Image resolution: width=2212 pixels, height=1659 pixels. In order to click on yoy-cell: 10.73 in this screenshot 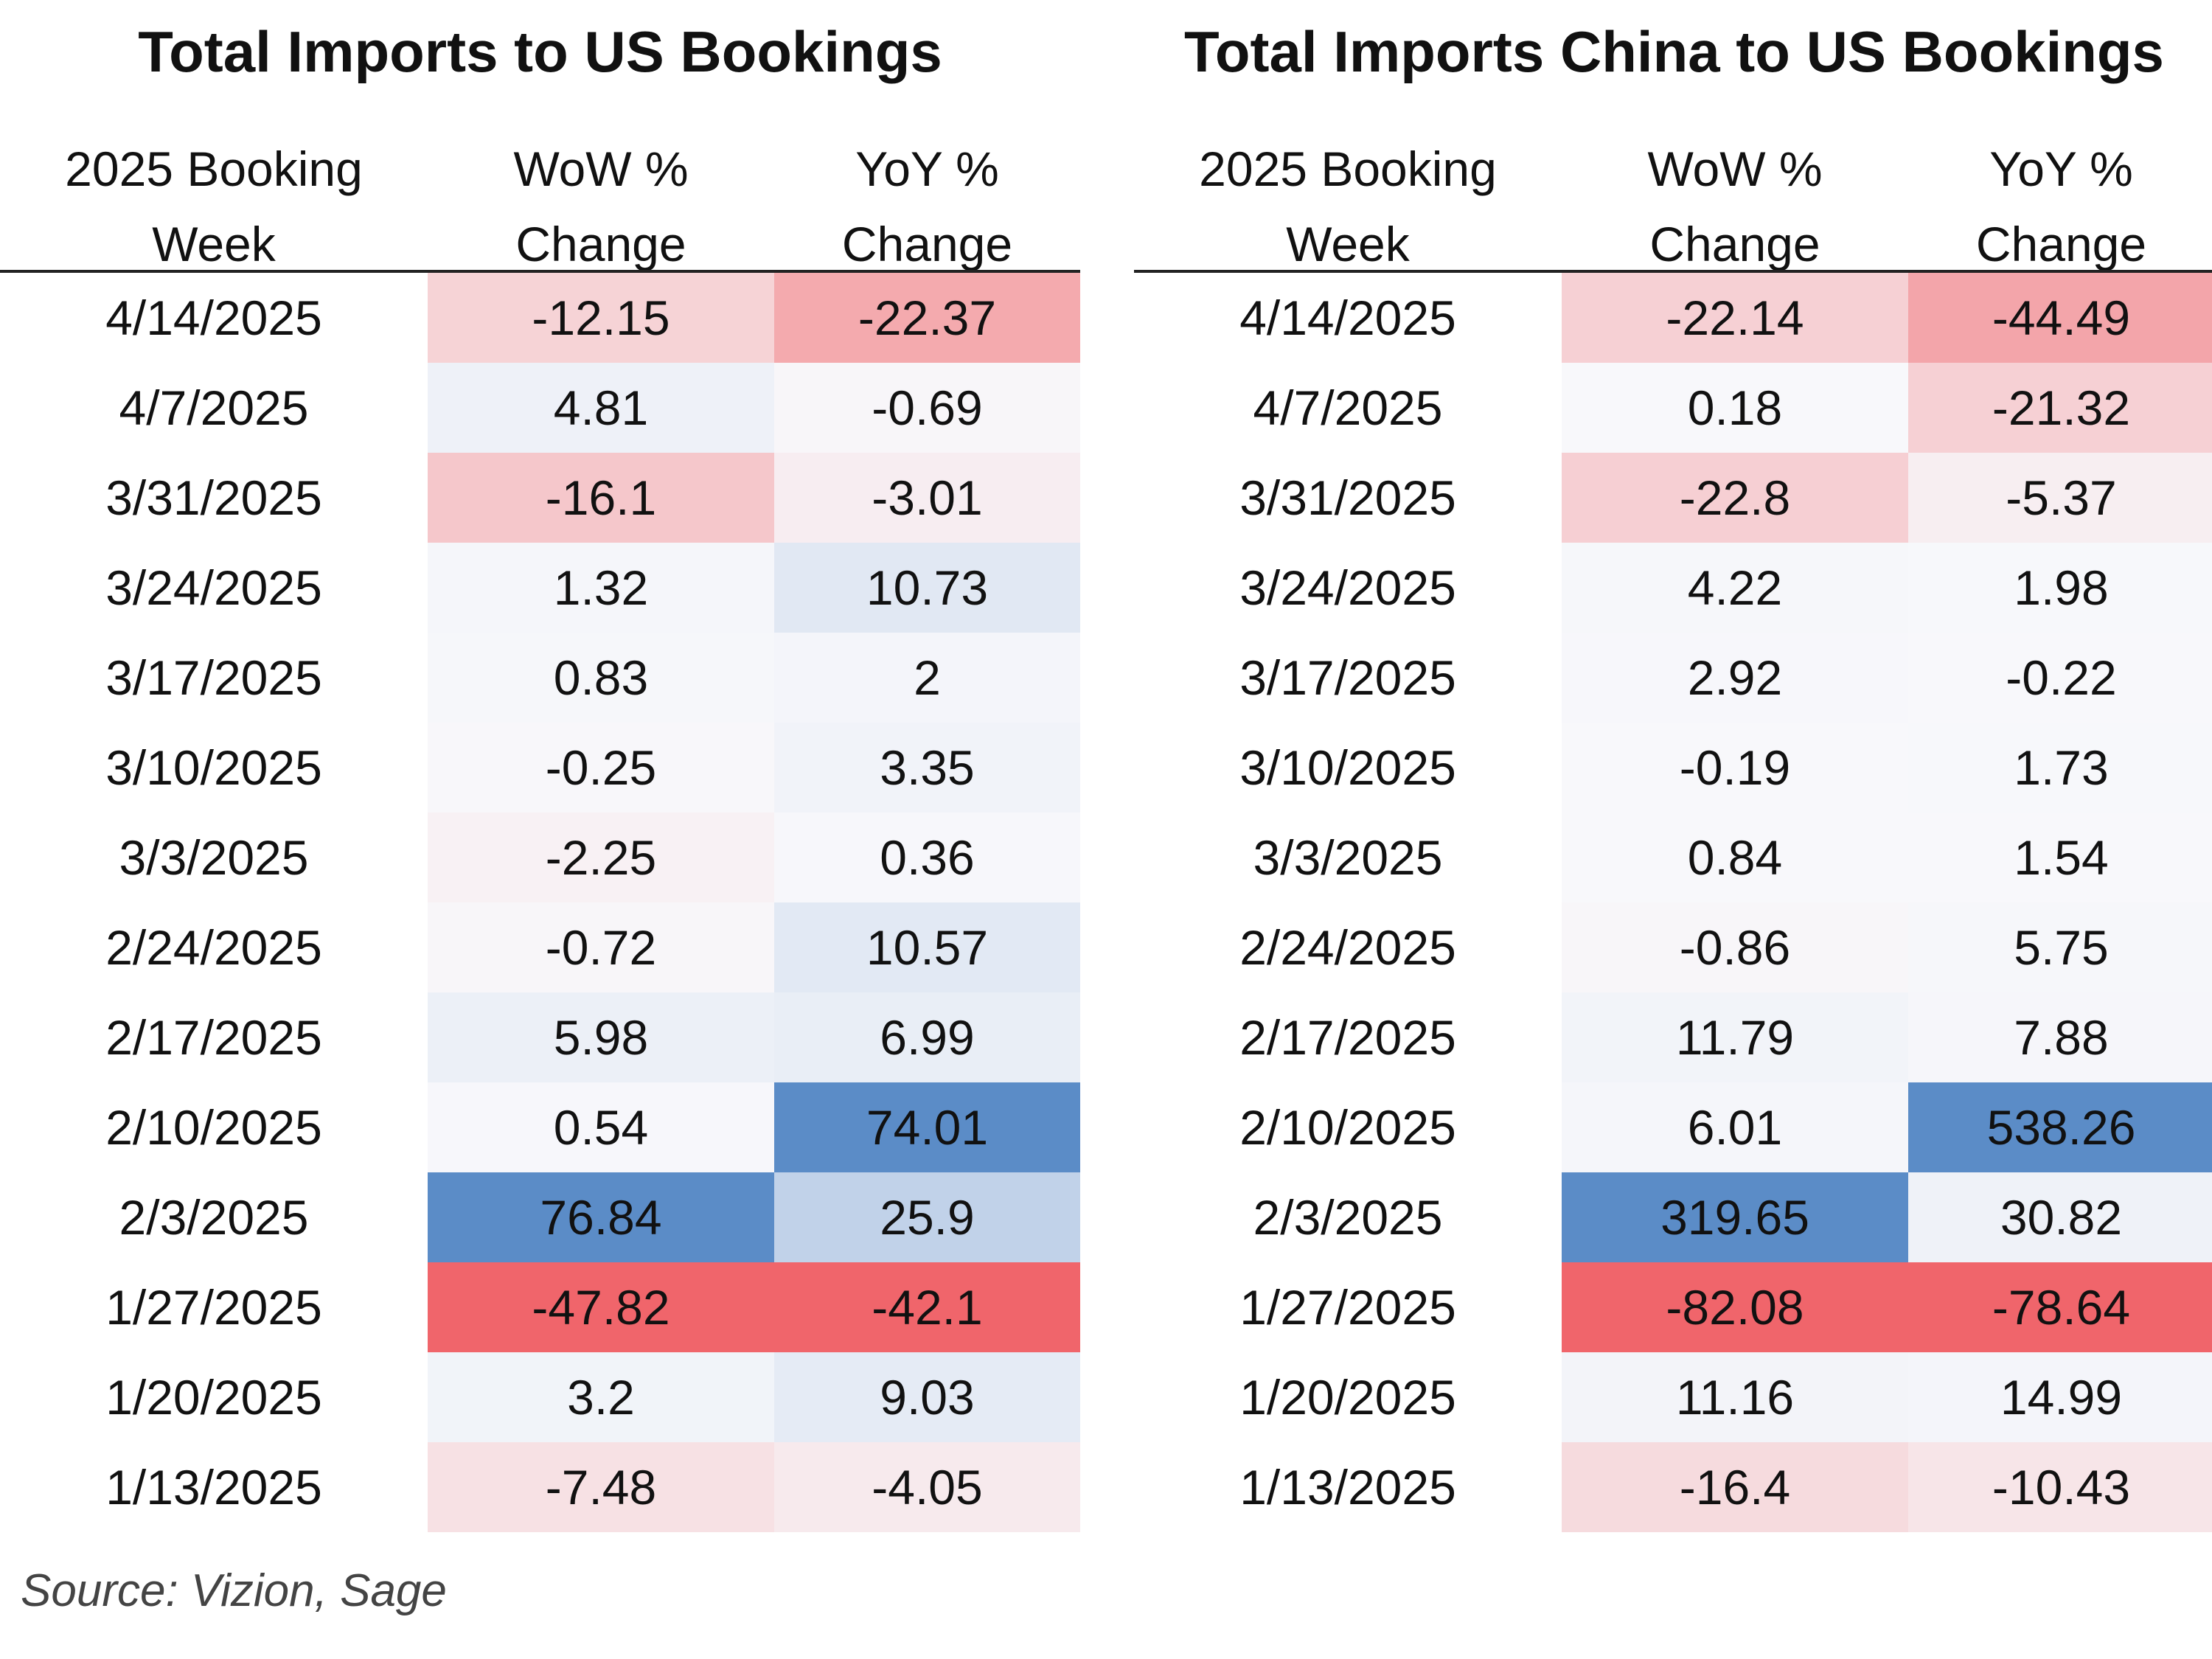, I will do `click(927, 588)`.